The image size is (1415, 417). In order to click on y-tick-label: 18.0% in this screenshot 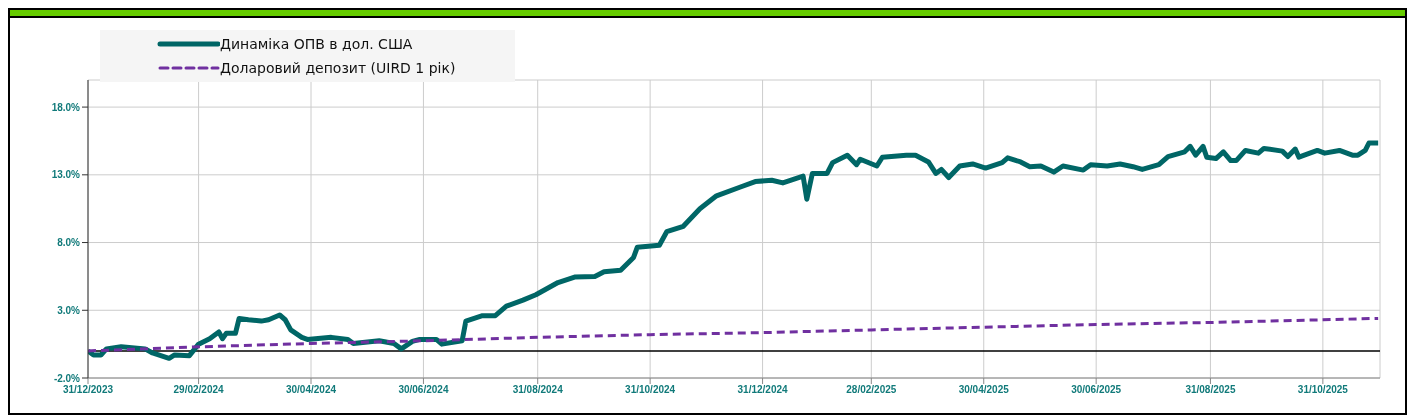, I will do `click(66, 107)`.